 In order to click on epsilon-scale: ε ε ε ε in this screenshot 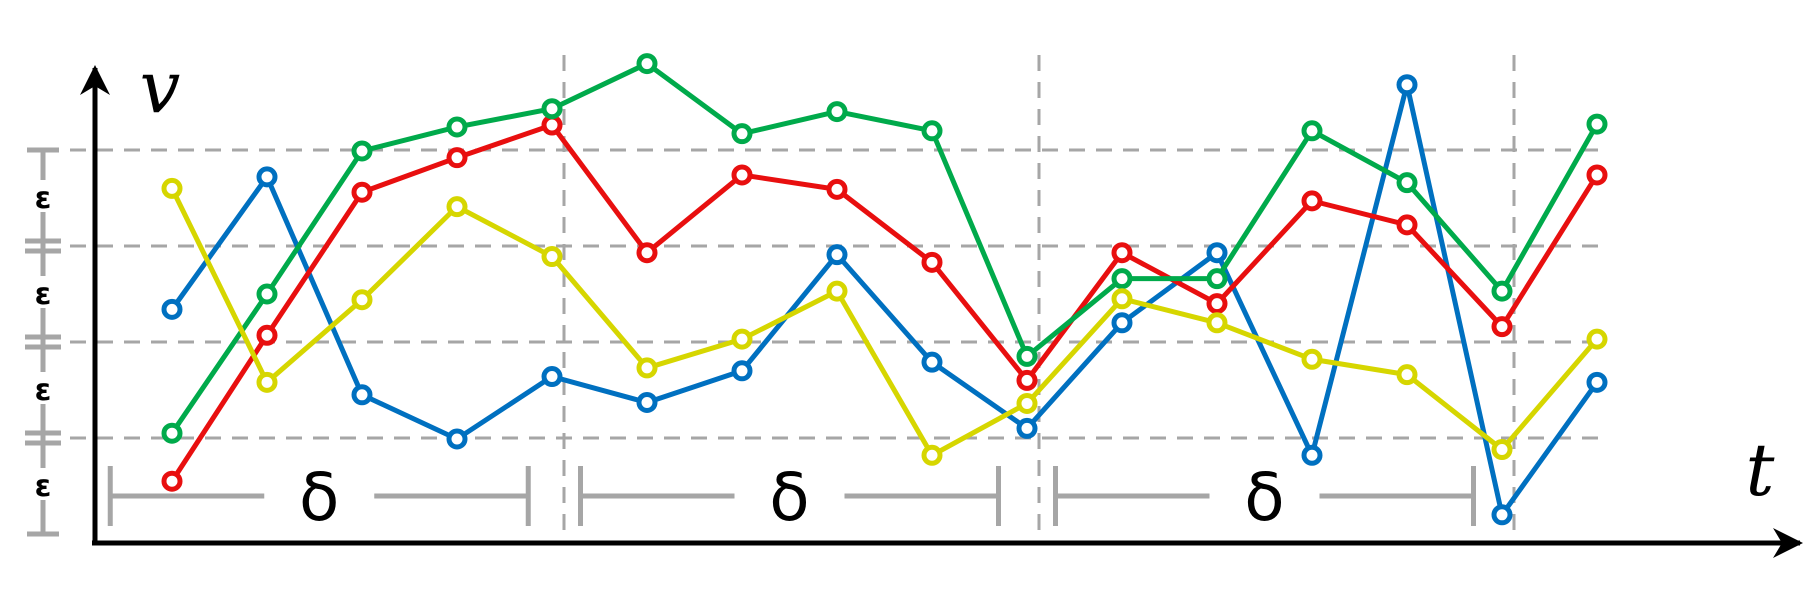, I will do `click(43, 342)`.